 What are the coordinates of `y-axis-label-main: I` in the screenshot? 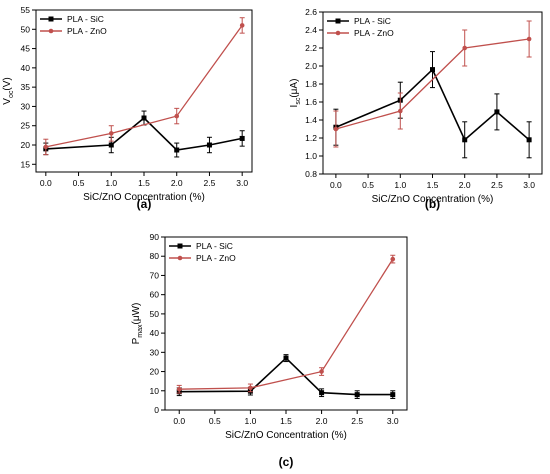 It's located at (294, 106).